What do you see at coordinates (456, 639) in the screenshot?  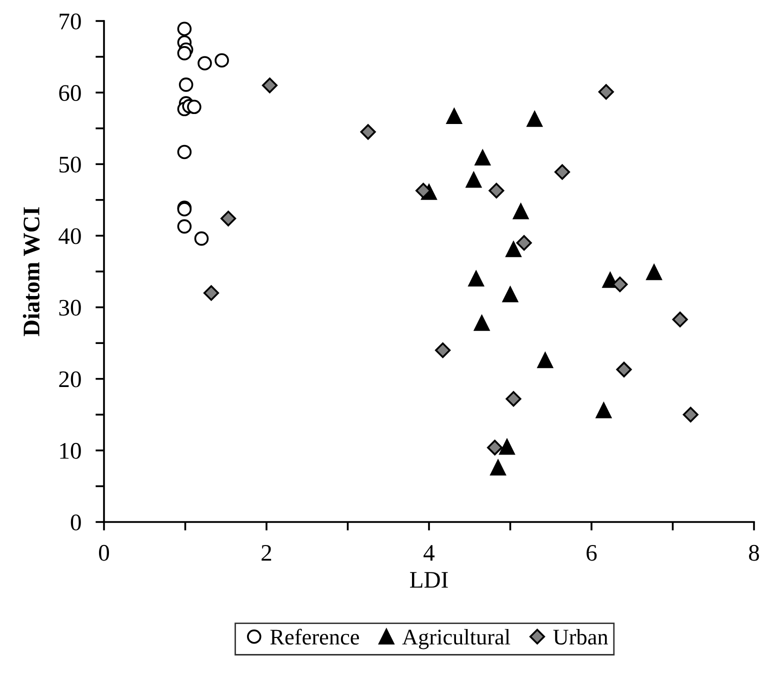 I see `legend-label: Agricultural` at bounding box center [456, 639].